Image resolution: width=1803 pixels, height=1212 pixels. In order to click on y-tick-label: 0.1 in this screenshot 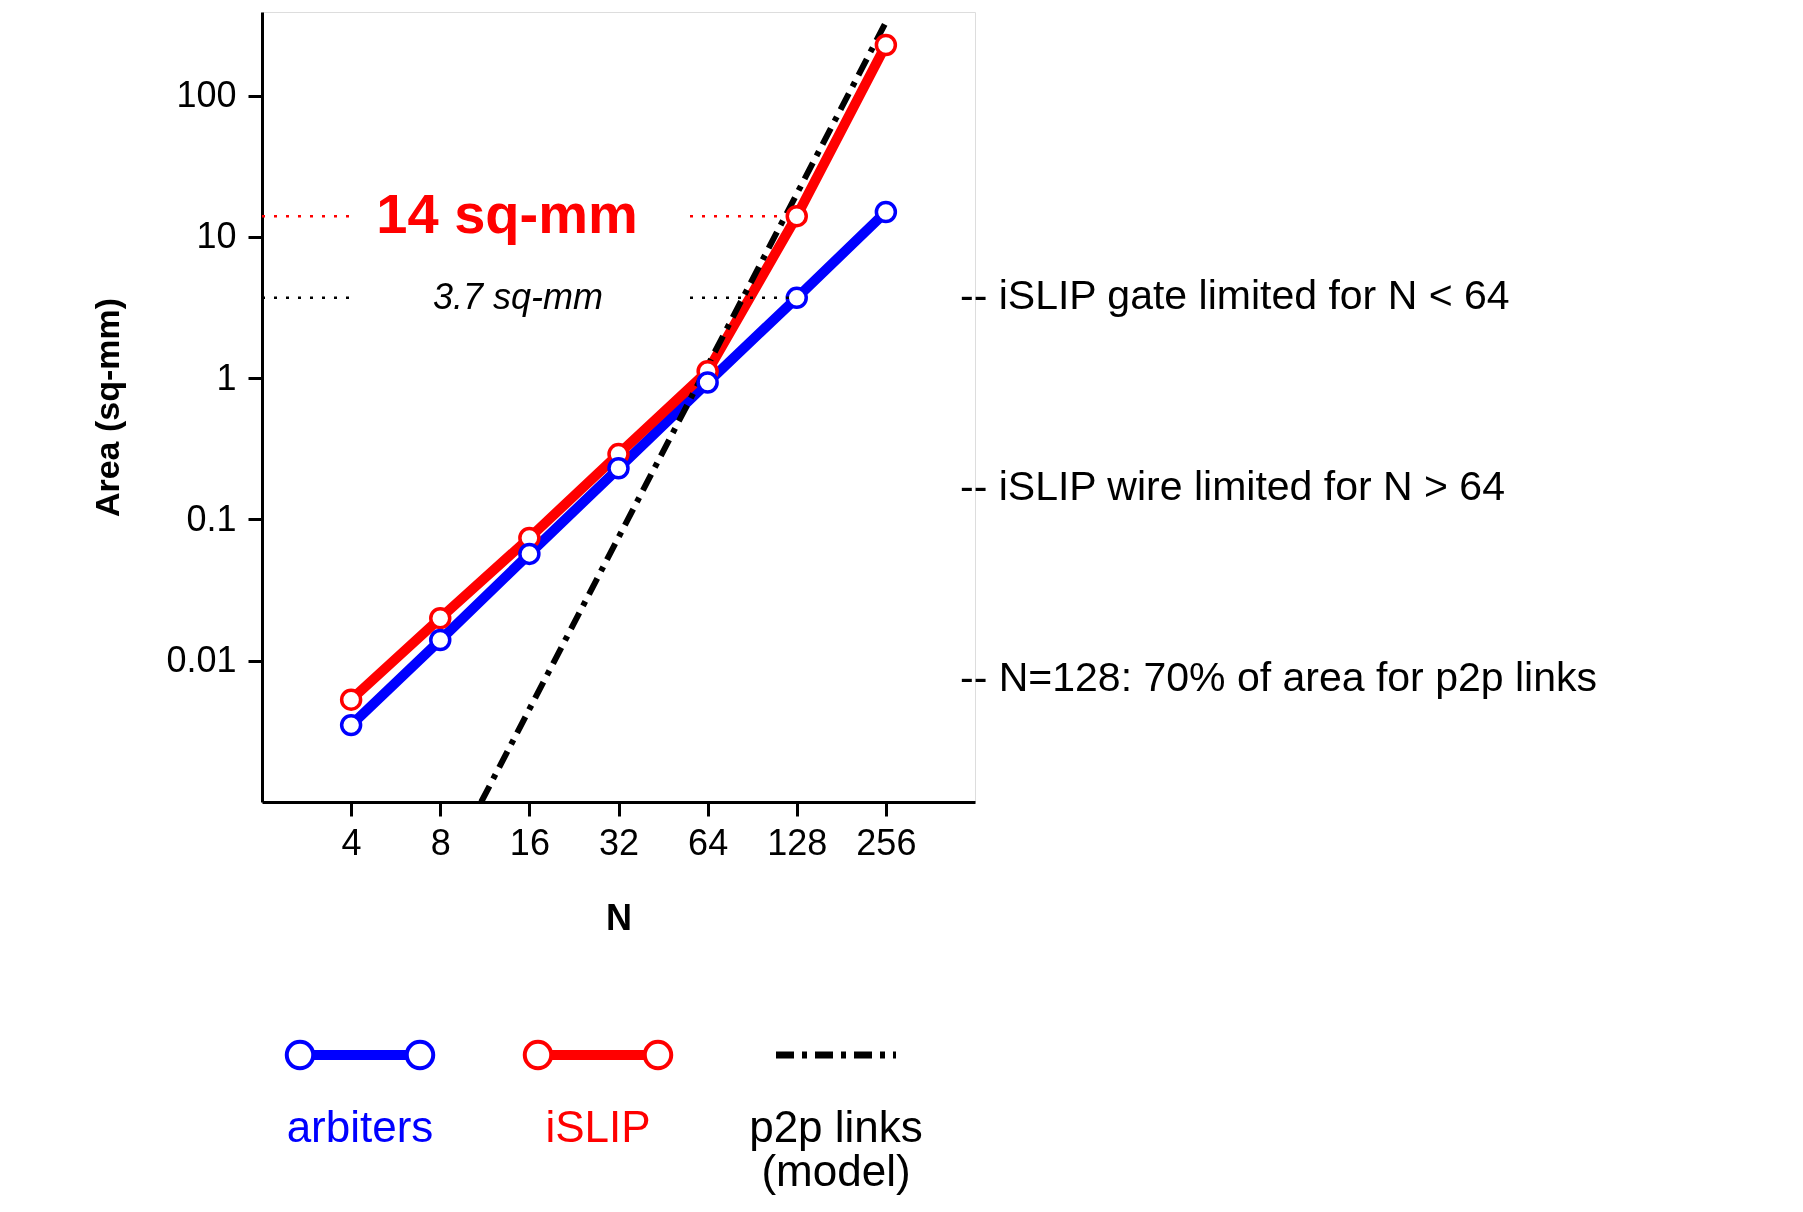, I will do `click(211, 518)`.